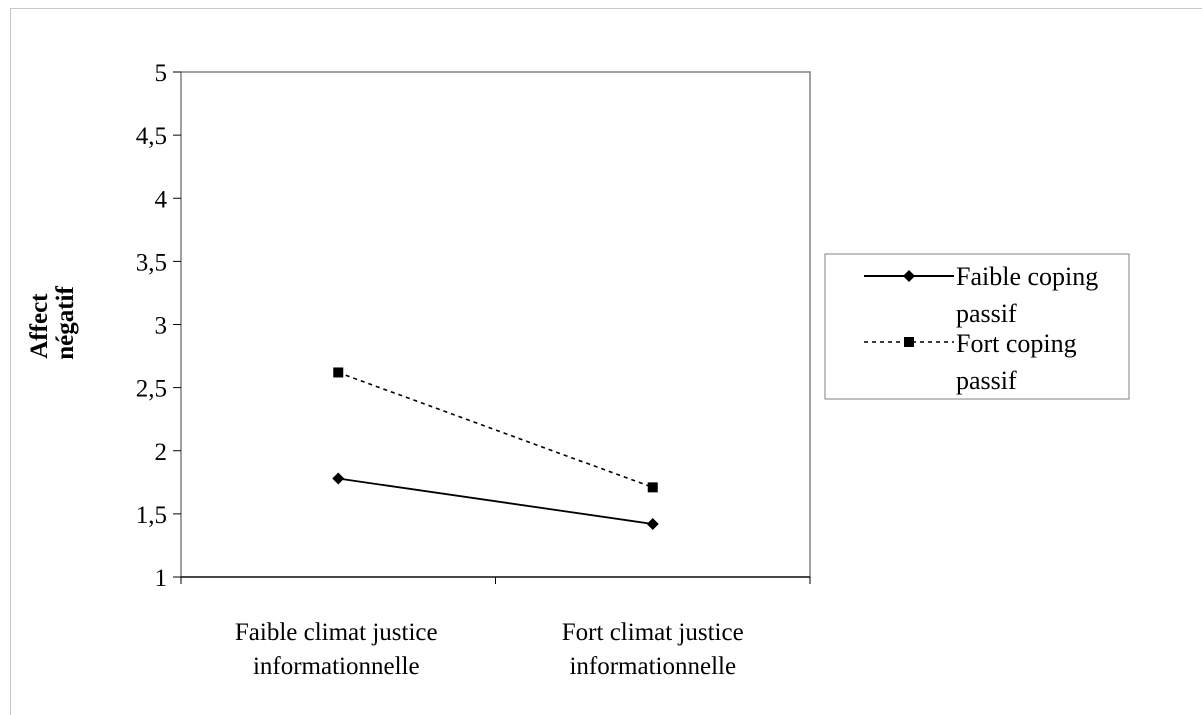 The width and height of the screenshot is (1202, 715). What do you see at coordinates (336, 649) in the screenshot?
I see `x-category-label: Faible climat justice informationnelle` at bounding box center [336, 649].